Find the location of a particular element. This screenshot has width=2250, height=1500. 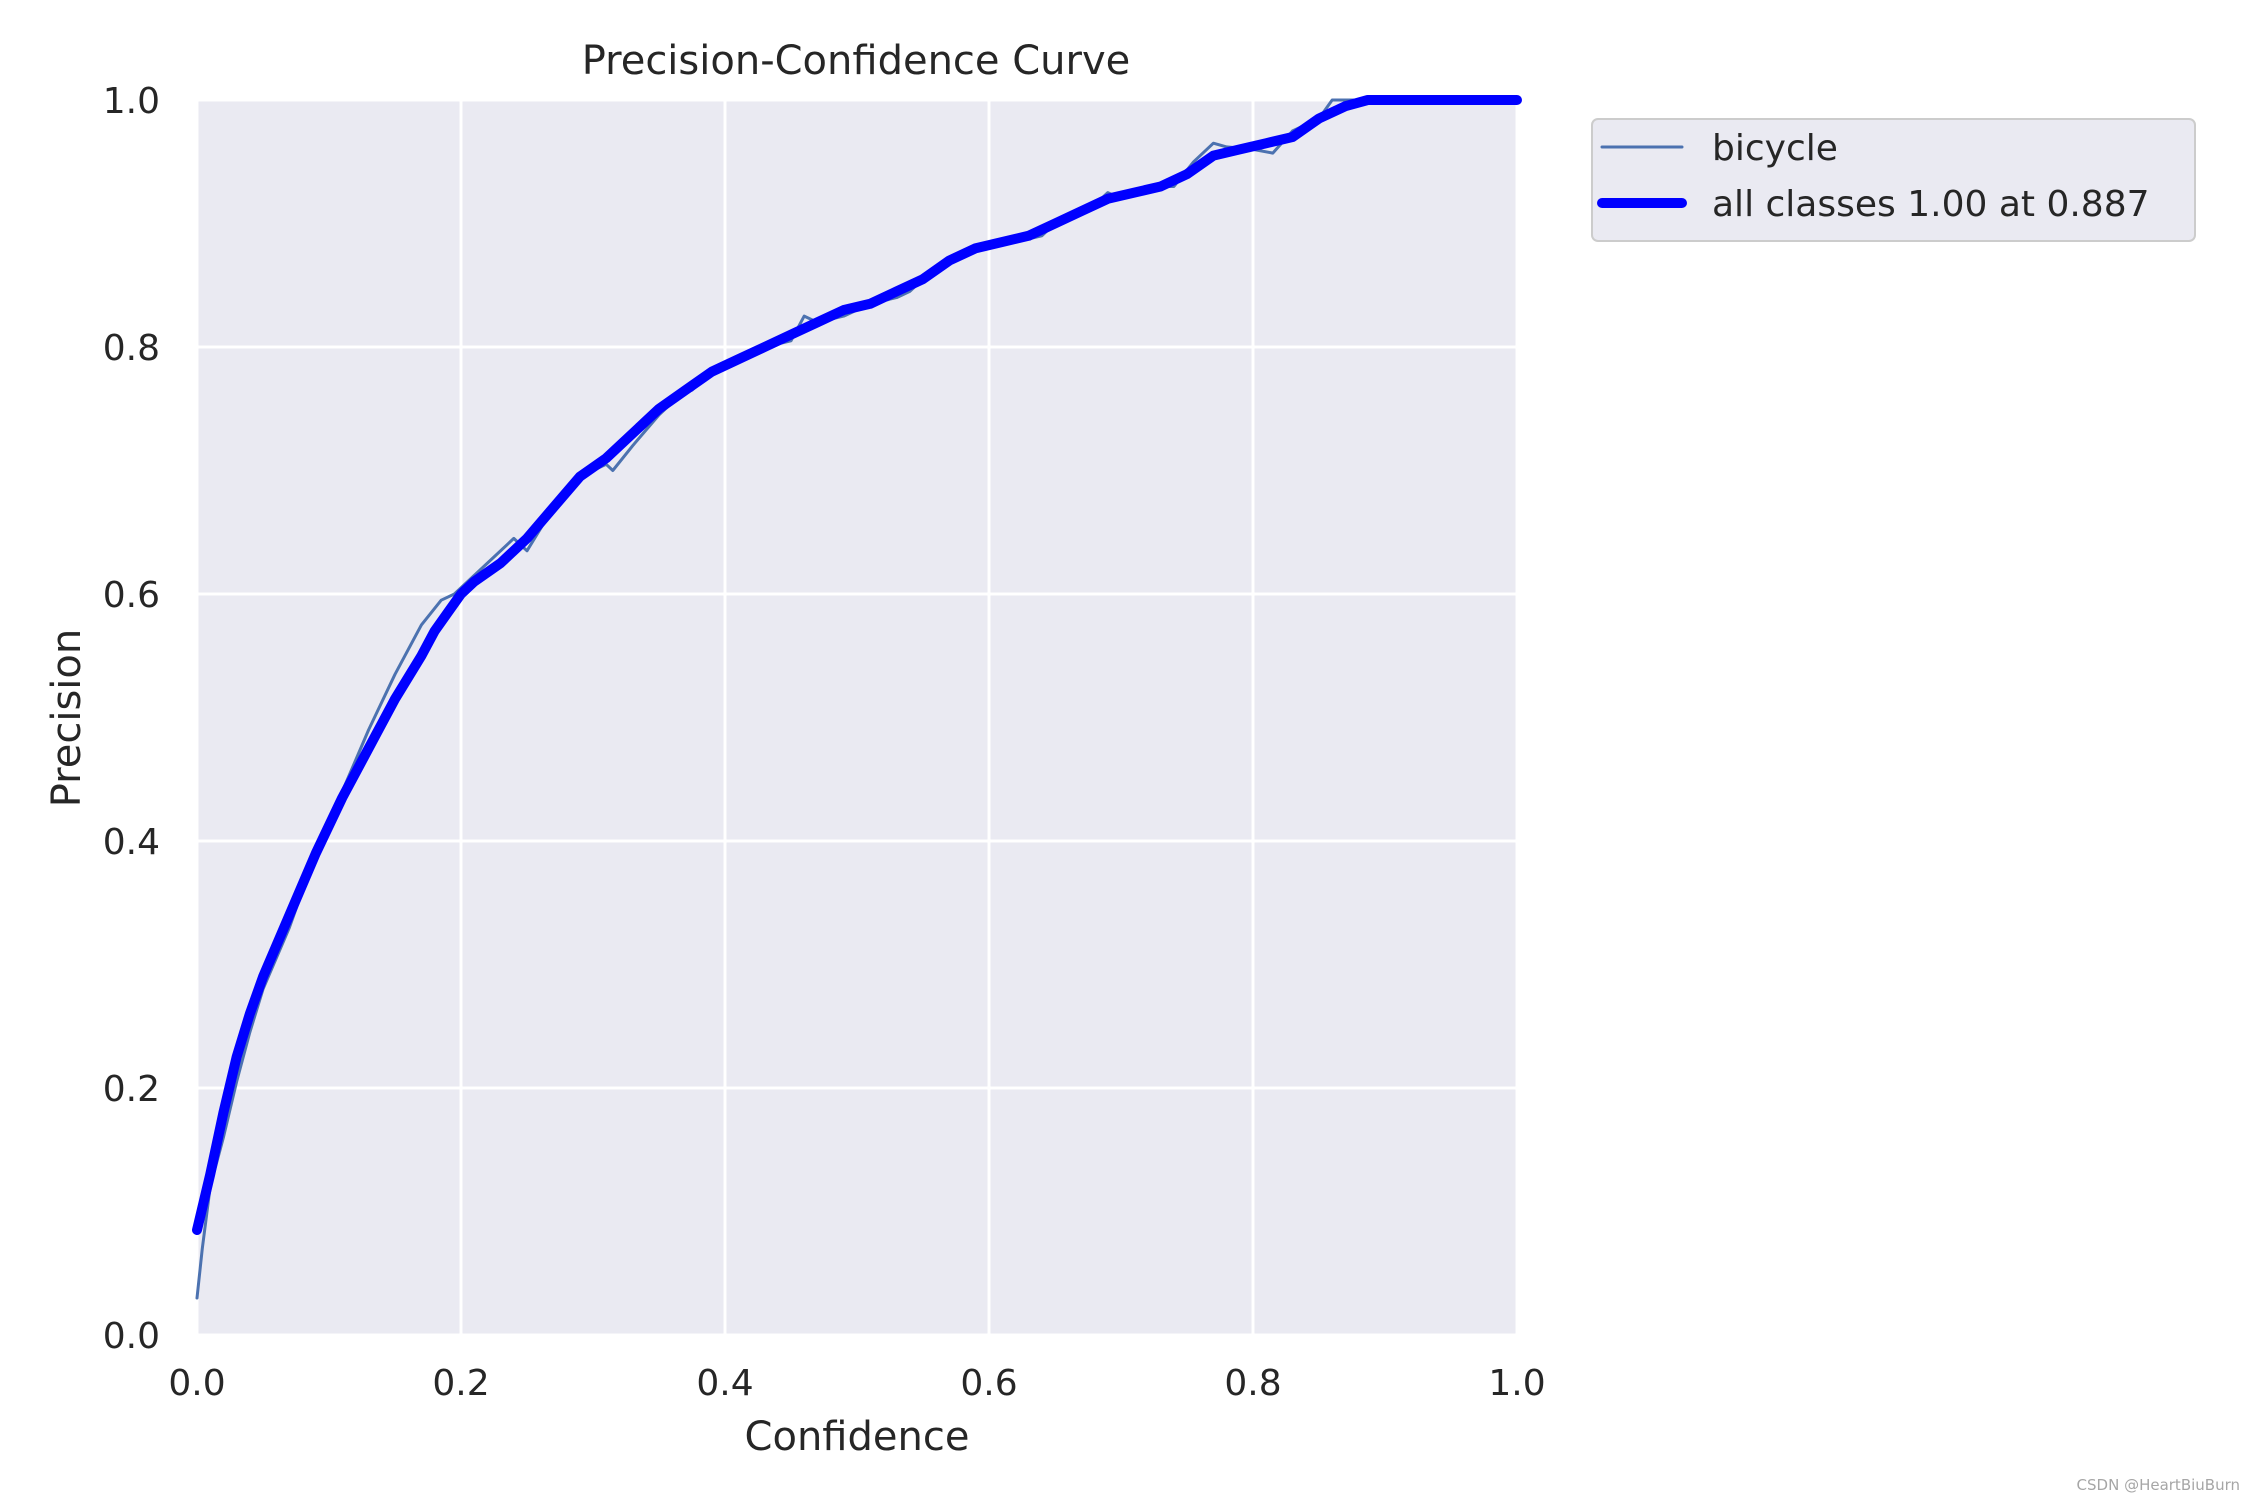

x-tick-label: 0.0 is located at coordinates (196, 1383).